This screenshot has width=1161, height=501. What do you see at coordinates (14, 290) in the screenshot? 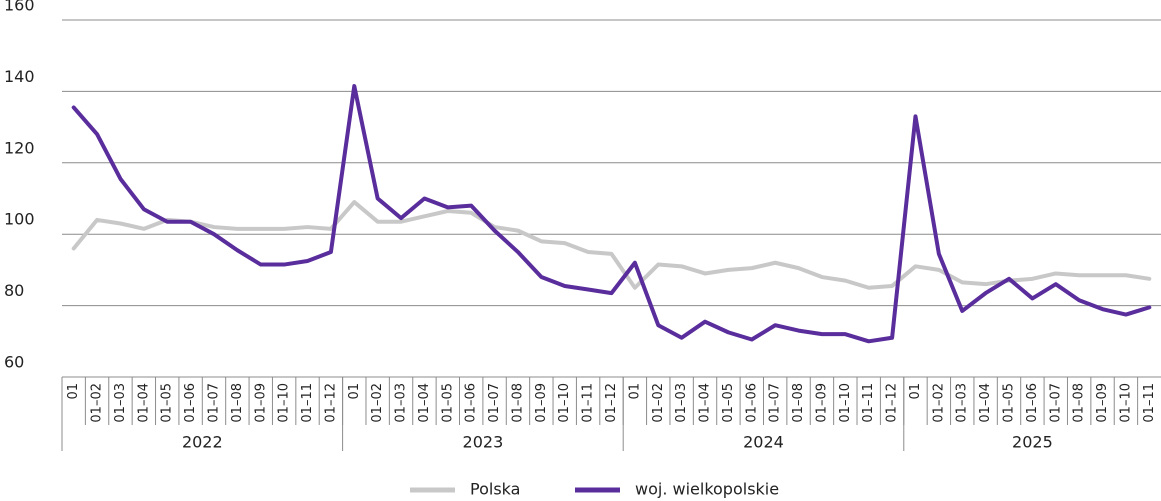
I see `y-tick-label: 80` at bounding box center [14, 290].